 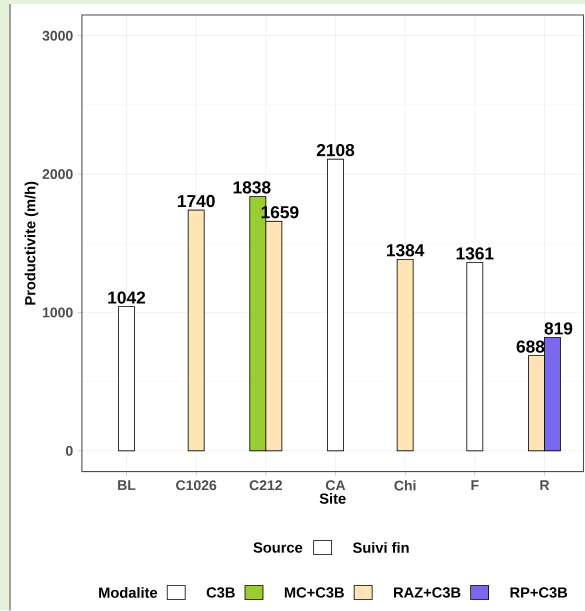 I want to click on x-tick-label: BL, so click(x=127, y=485).